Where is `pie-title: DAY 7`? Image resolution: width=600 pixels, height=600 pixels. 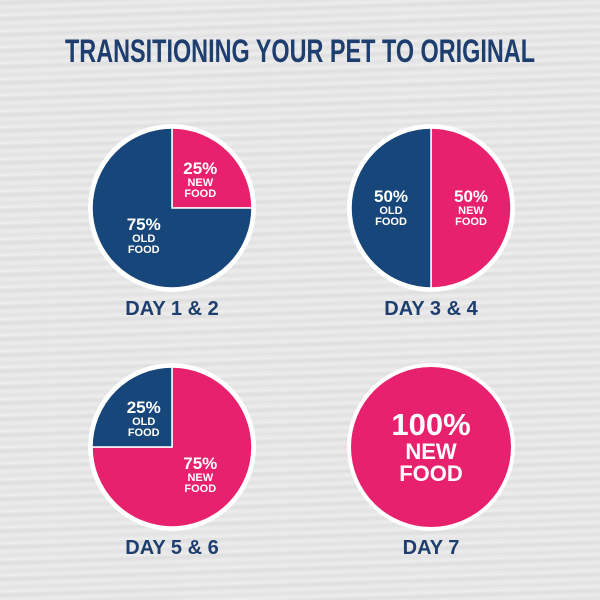
pie-title: DAY 7 is located at coordinates (431, 548).